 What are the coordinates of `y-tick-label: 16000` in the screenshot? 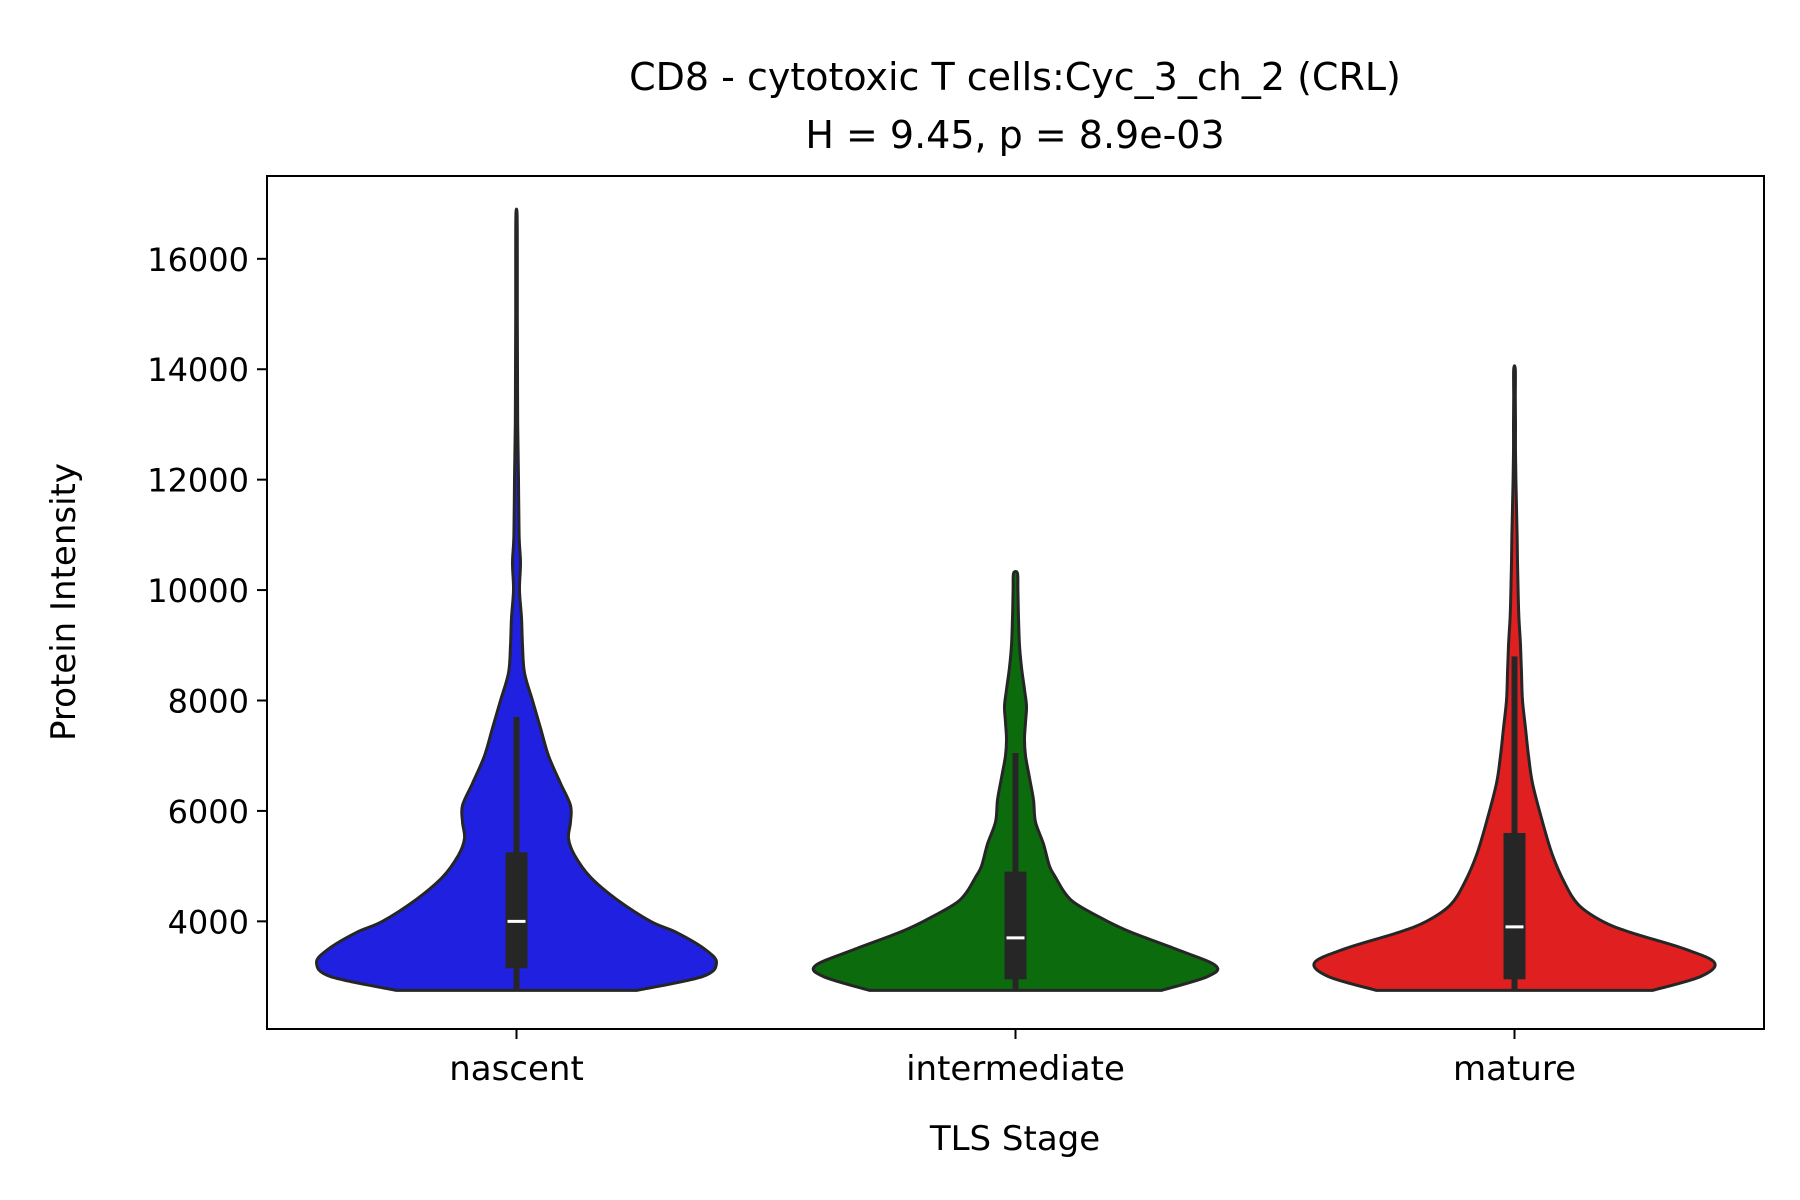 It's located at (198, 260).